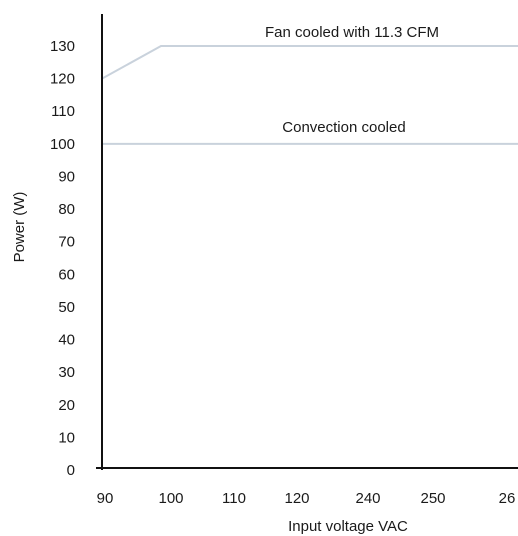  I want to click on y-tick-label: 130, so click(62, 46).